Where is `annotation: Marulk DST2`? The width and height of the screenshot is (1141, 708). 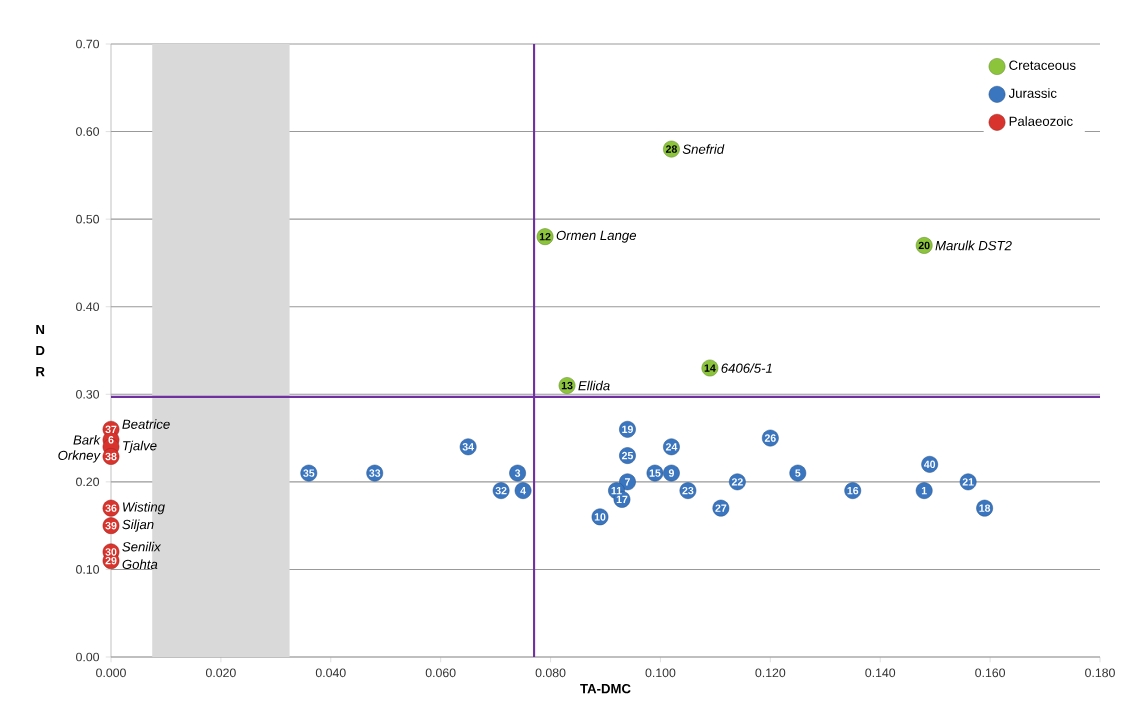 annotation: Marulk DST2 is located at coordinates (973, 245).